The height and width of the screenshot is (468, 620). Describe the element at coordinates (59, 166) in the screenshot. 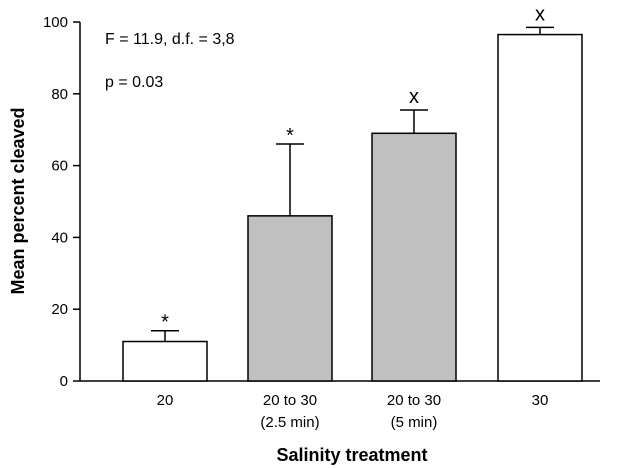

I see `y-tick-label: 60` at that location.